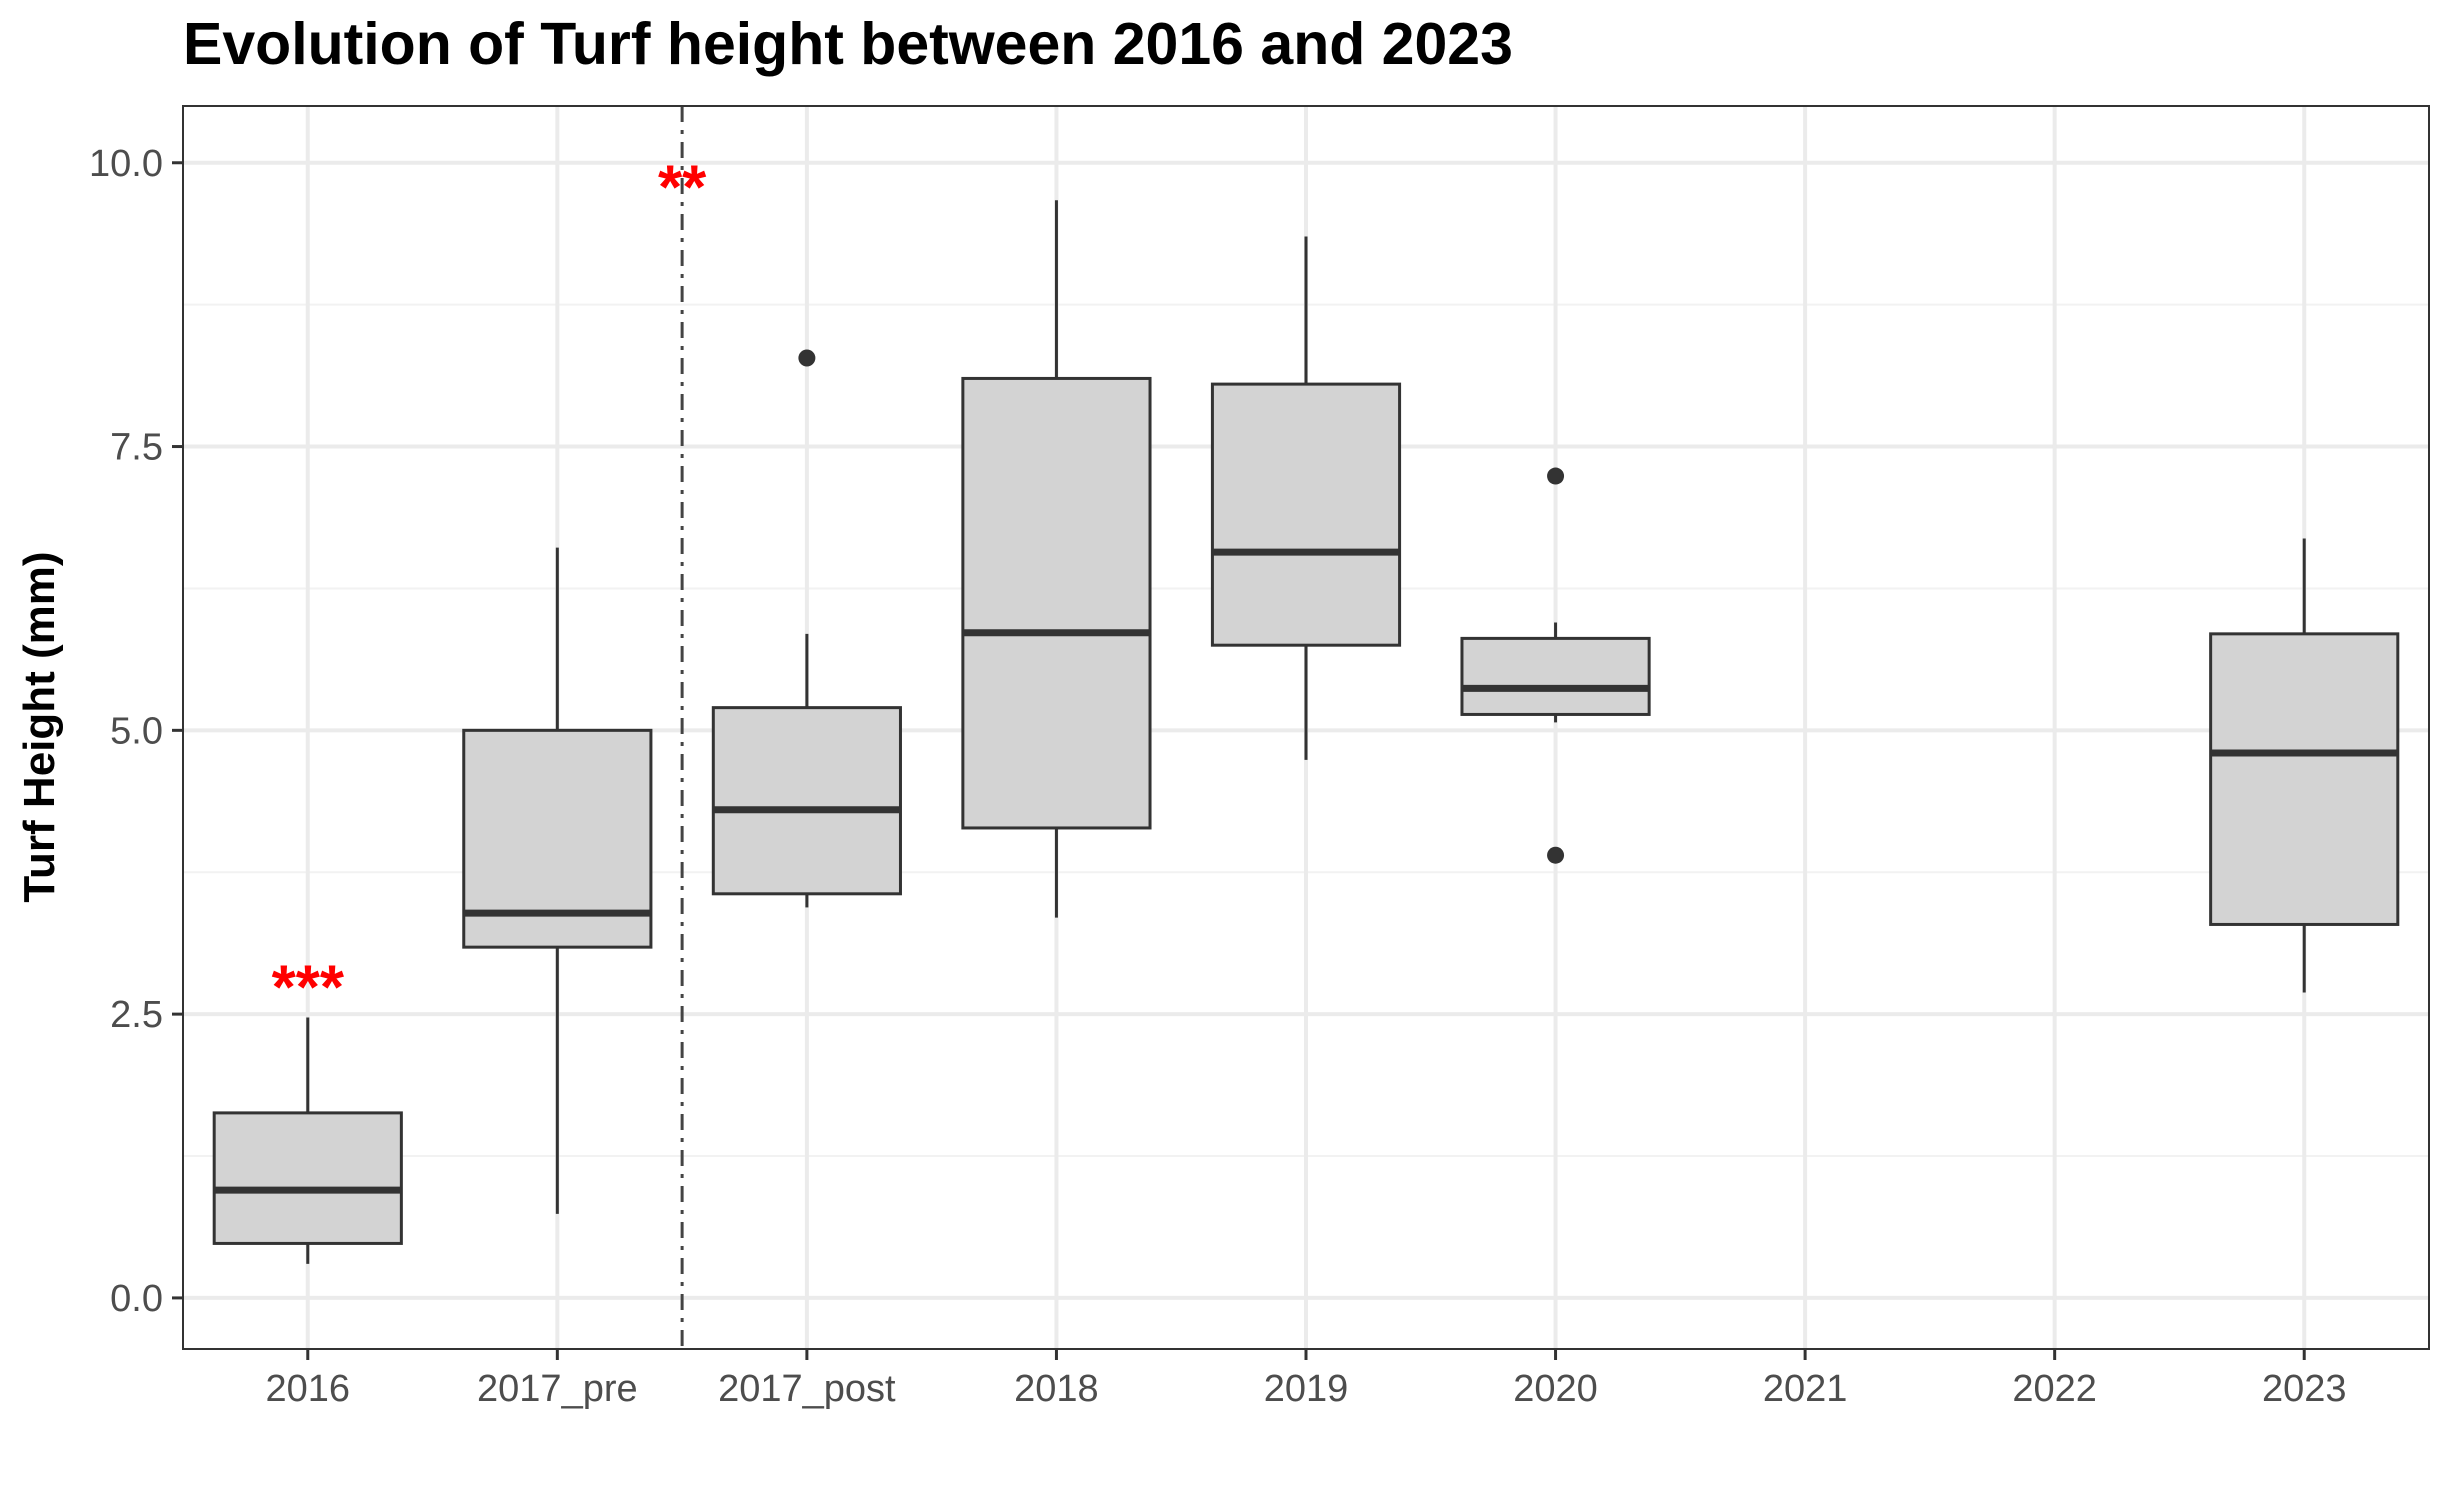 The image size is (2446, 1493). What do you see at coordinates (308, 1389) in the screenshot?
I see `x-tick-label: 2016` at bounding box center [308, 1389].